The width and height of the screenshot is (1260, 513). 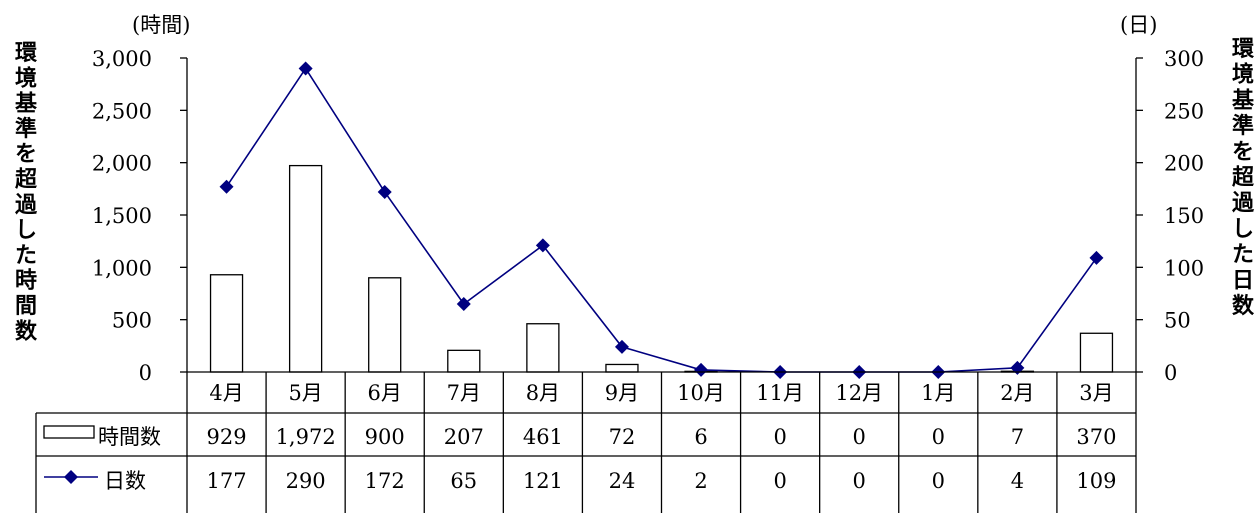 What do you see at coordinates (1017, 393) in the screenshot?
I see `category-label: 2月` at bounding box center [1017, 393].